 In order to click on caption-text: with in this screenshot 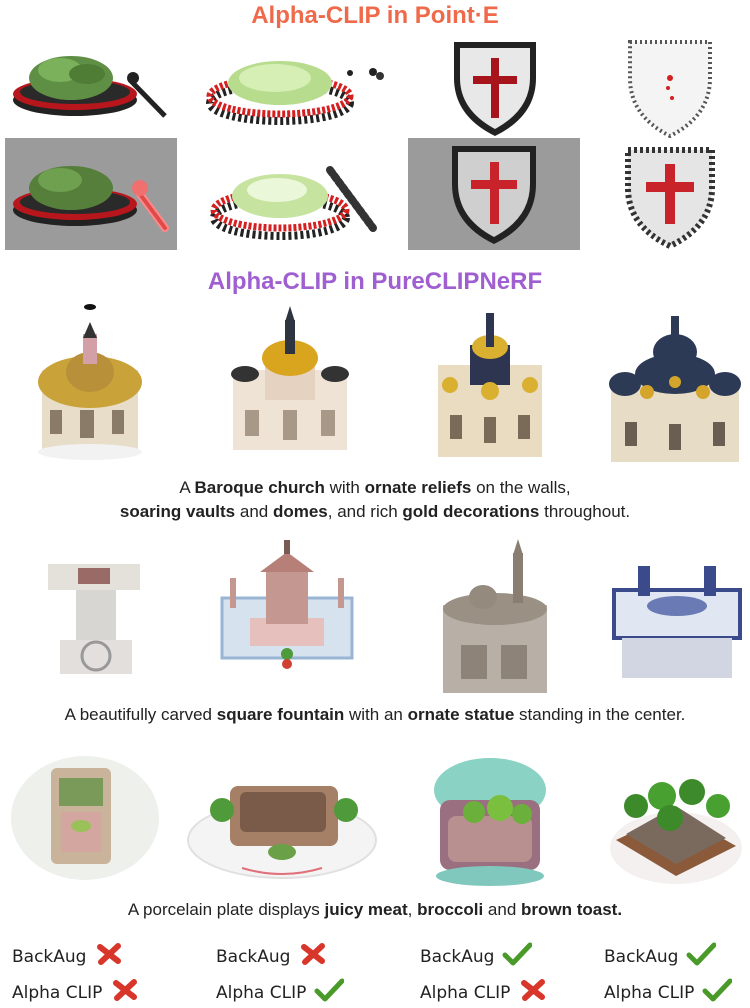, I will do `click(344, 487)`.